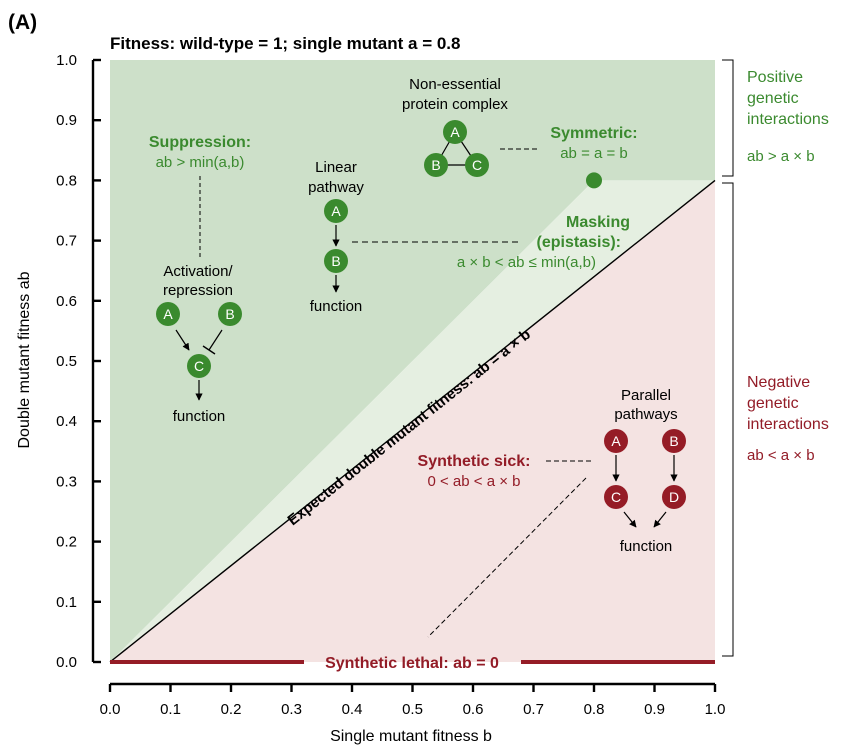 The width and height of the screenshot is (852, 754). What do you see at coordinates (66, 481) in the screenshot?
I see `y-tick-label: 0.3` at bounding box center [66, 481].